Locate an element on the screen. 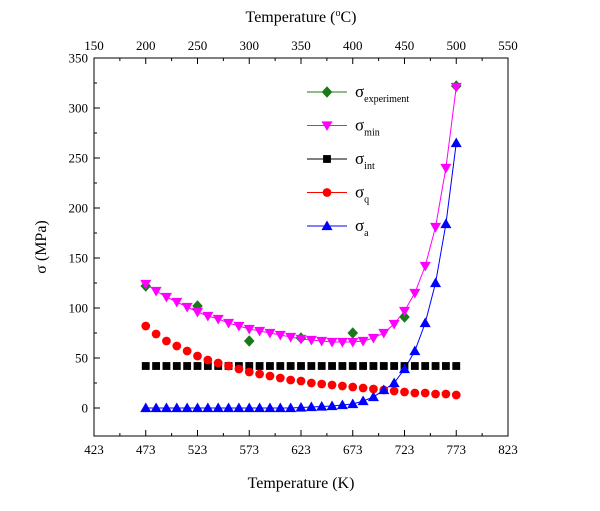 The height and width of the screenshot is (511, 600). x-tick-label-top: 350 is located at coordinates (301, 45).